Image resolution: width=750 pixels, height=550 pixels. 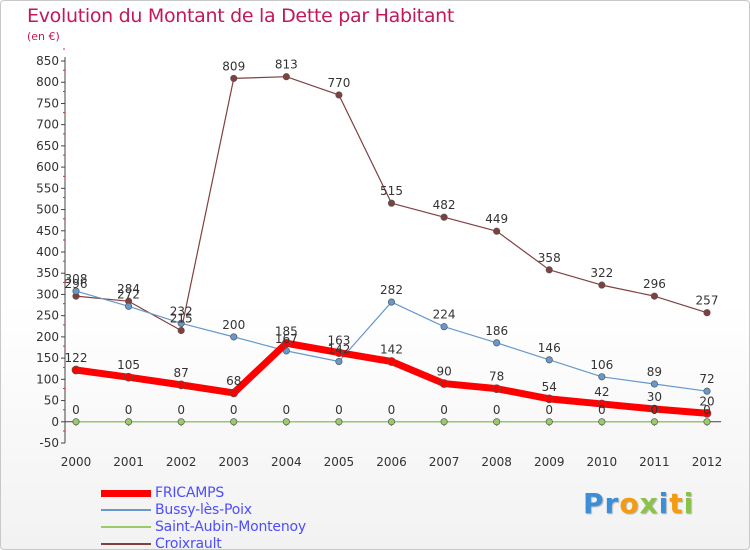 What do you see at coordinates (338, 341) in the screenshot?
I see `data-label-fricamps: 163` at bounding box center [338, 341].